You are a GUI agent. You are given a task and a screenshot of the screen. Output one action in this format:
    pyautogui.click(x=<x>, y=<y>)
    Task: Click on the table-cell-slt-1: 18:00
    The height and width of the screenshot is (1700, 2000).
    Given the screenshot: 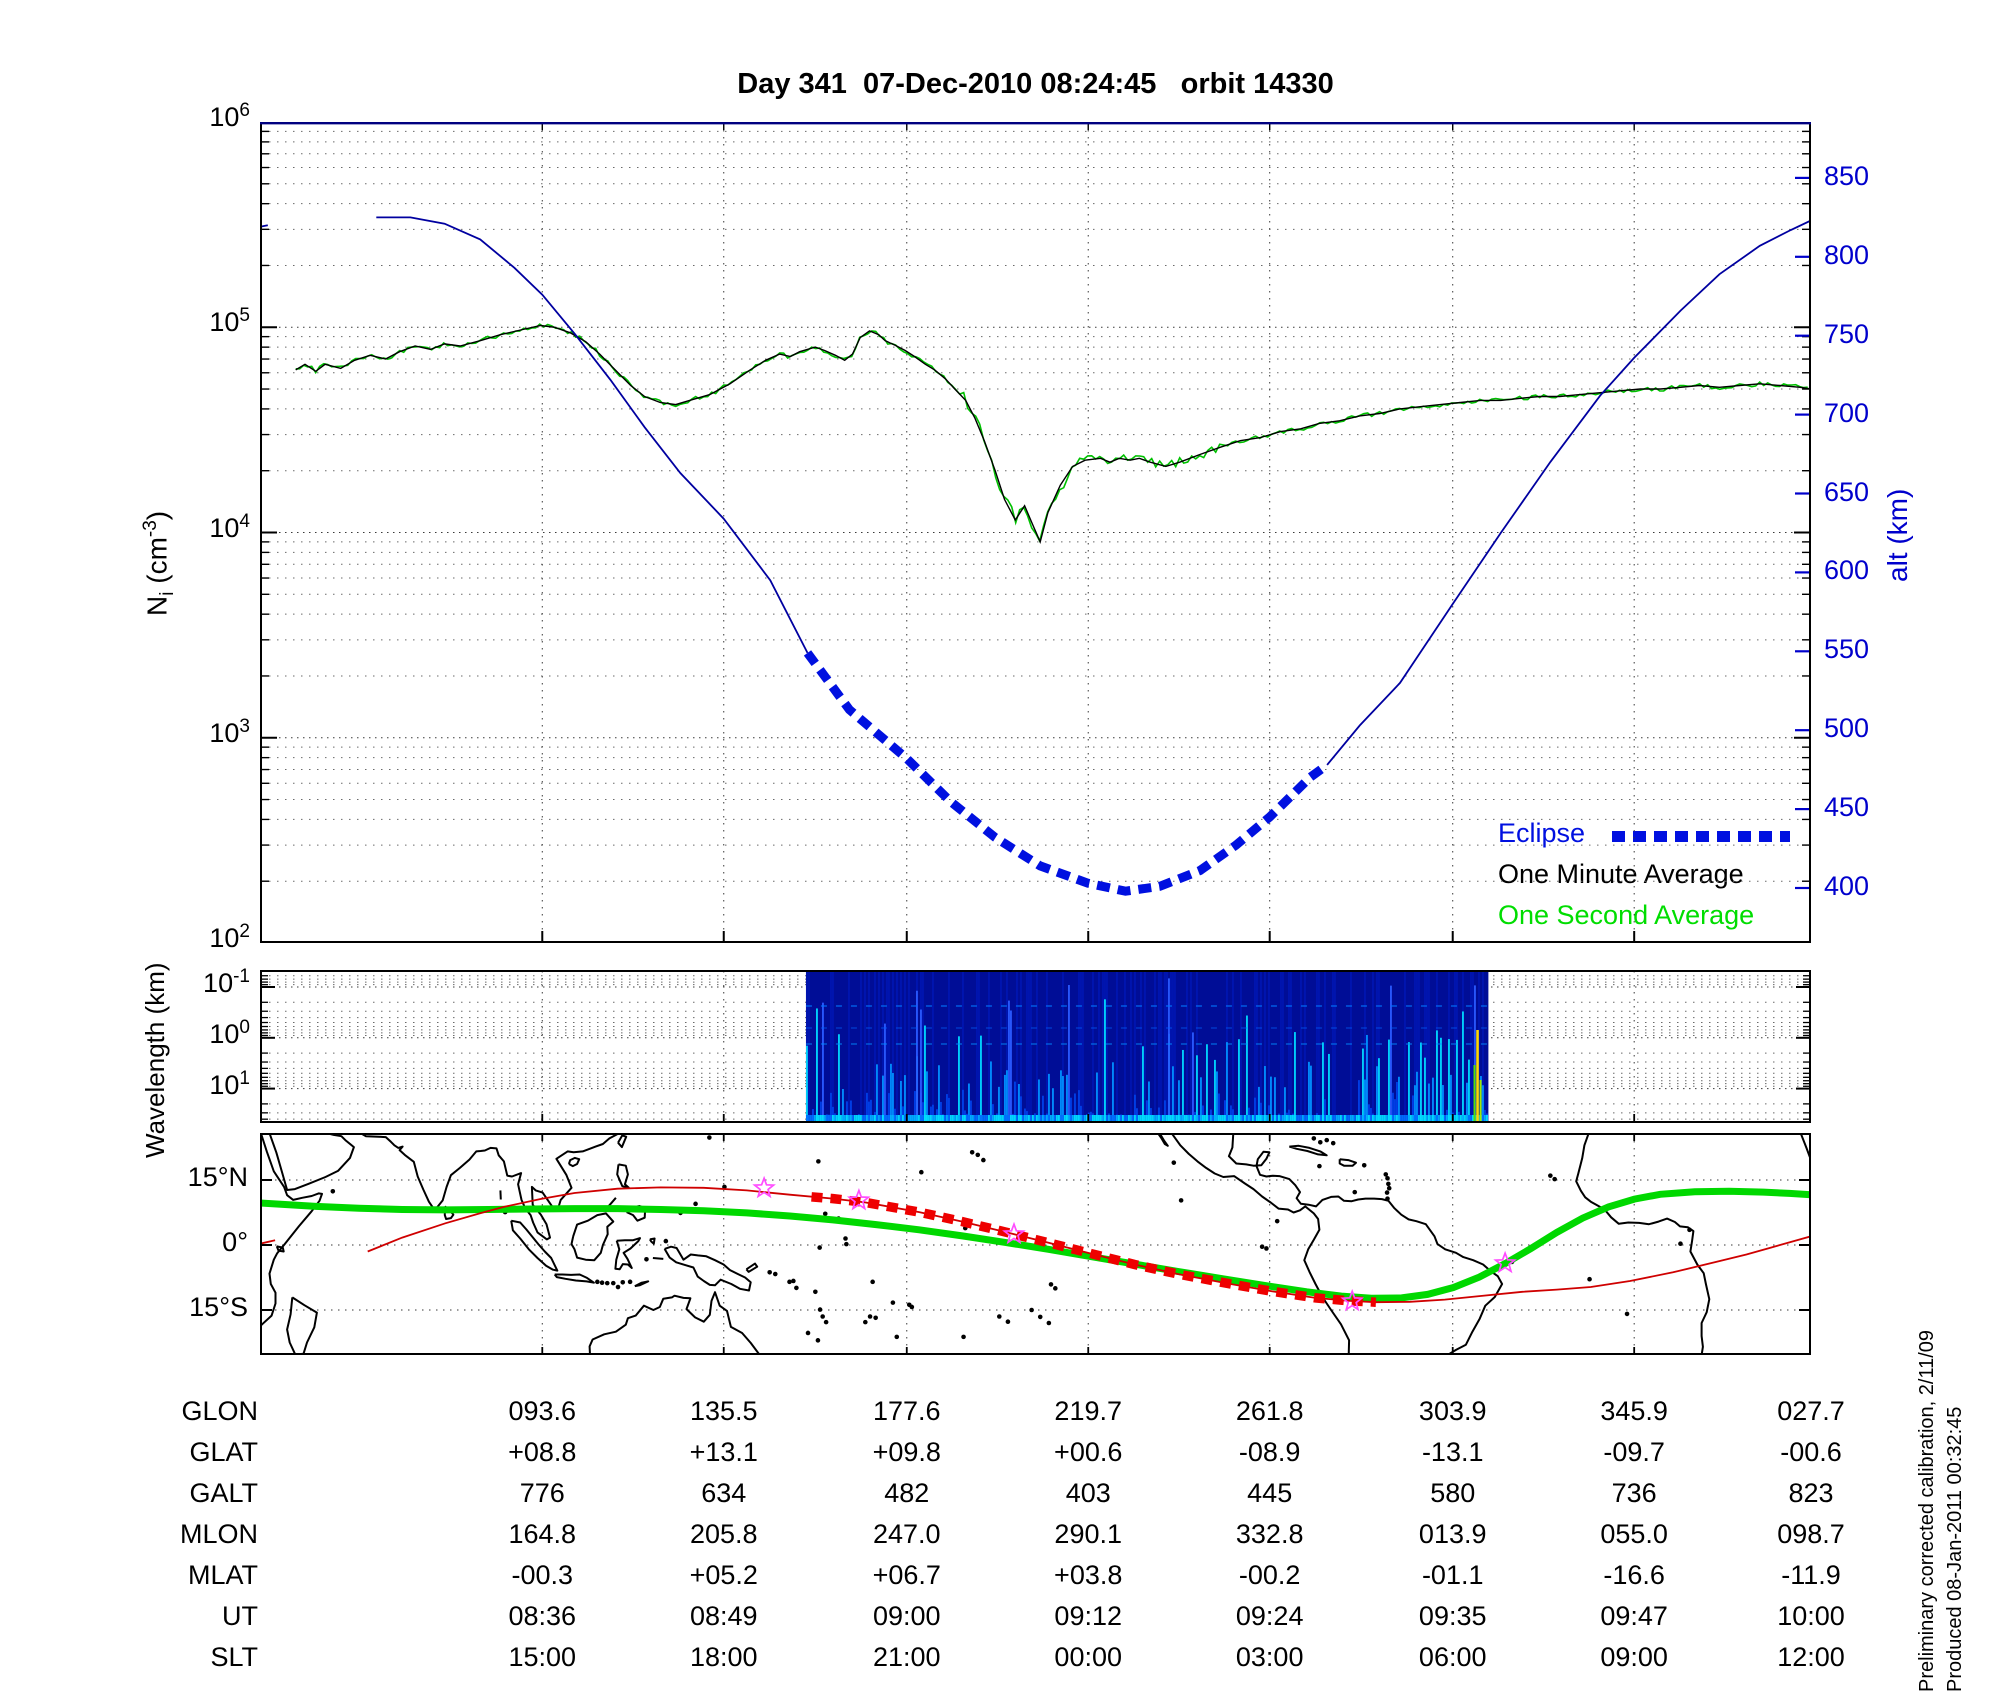 What is the action you would take?
    pyautogui.click(x=723, y=1657)
    